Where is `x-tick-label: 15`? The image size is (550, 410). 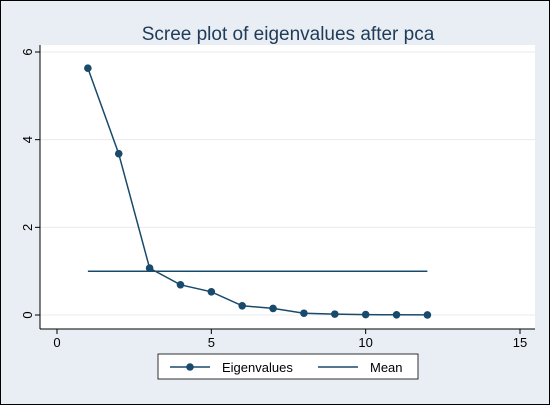
x-tick-label: 15 is located at coordinates (520, 342).